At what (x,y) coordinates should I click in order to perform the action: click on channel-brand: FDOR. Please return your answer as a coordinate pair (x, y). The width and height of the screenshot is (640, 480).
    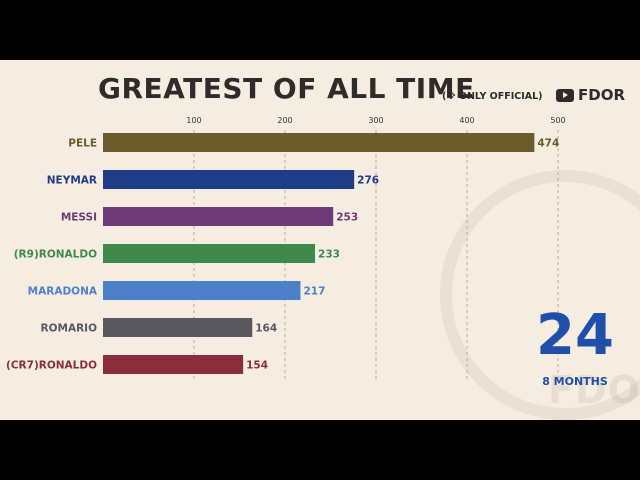
    Looking at the image, I should click on (590, 95).